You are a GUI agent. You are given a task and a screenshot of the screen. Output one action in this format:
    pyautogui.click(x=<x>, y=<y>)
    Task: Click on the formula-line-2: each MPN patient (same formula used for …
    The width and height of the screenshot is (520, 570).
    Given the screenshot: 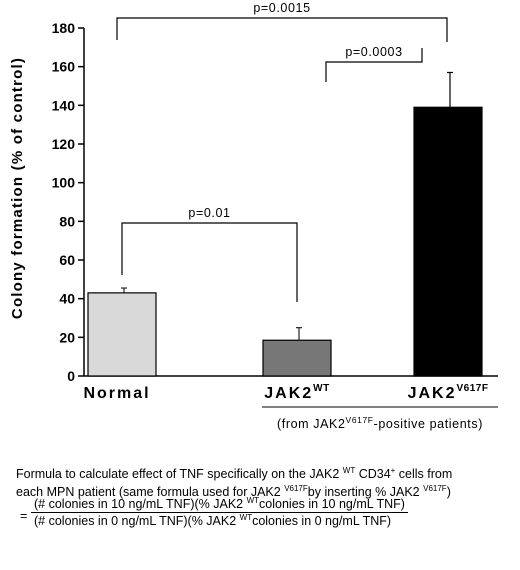 What is the action you would take?
    pyautogui.click(x=233, y=491)
    